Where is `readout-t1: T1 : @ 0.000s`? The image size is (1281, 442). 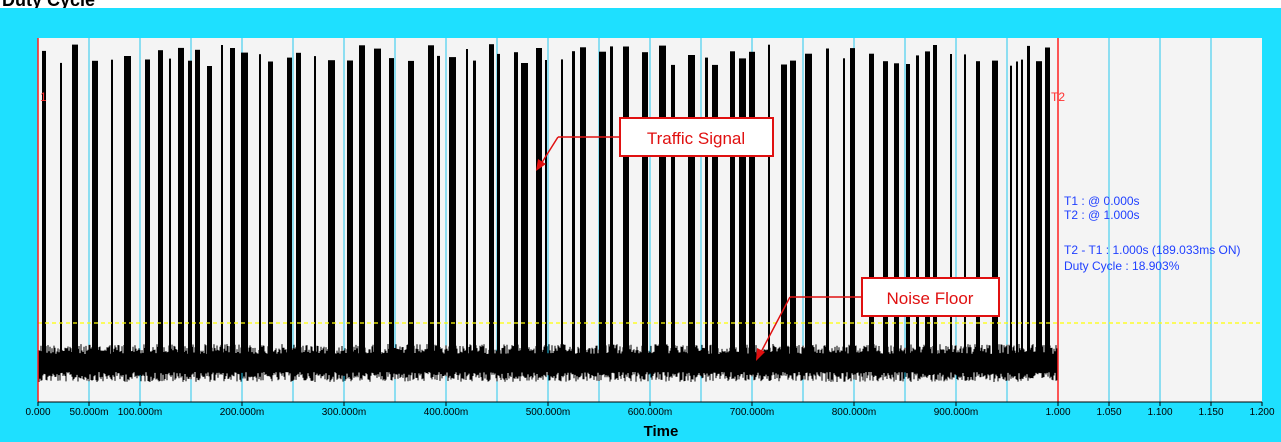
readout-t1: T1 : @ 0.000s is located at coordinates (1102, 201).